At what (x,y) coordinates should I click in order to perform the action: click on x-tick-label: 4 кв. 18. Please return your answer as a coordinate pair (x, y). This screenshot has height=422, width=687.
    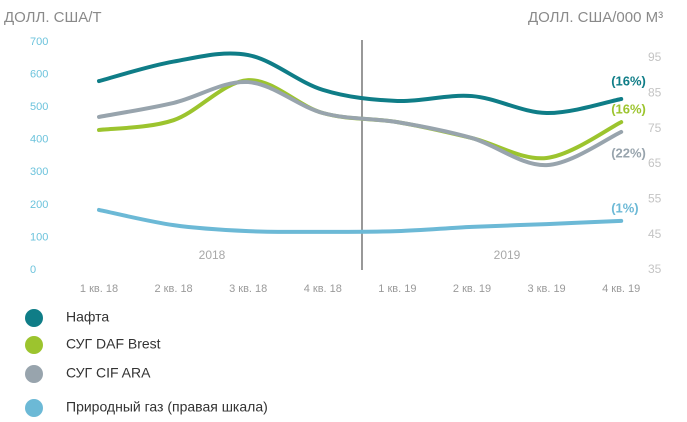
    Looking at the image, I should click on (323, 289).